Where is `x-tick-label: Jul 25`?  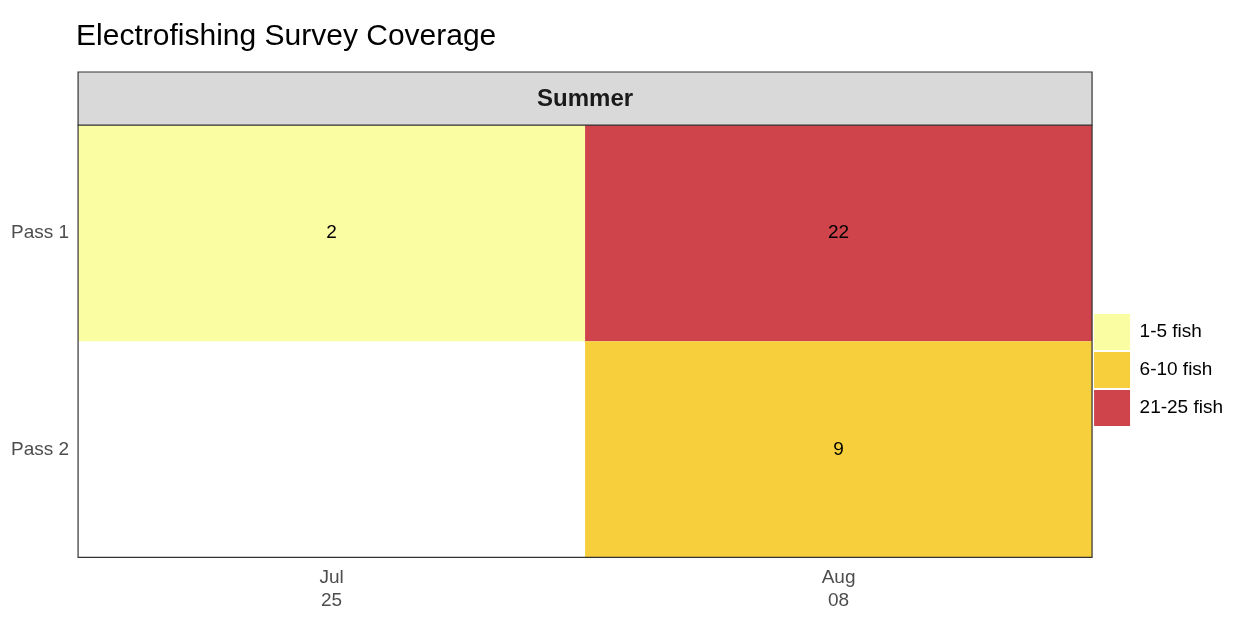
x-tick-label: Jul 25 is located at coordinates (331, 588).